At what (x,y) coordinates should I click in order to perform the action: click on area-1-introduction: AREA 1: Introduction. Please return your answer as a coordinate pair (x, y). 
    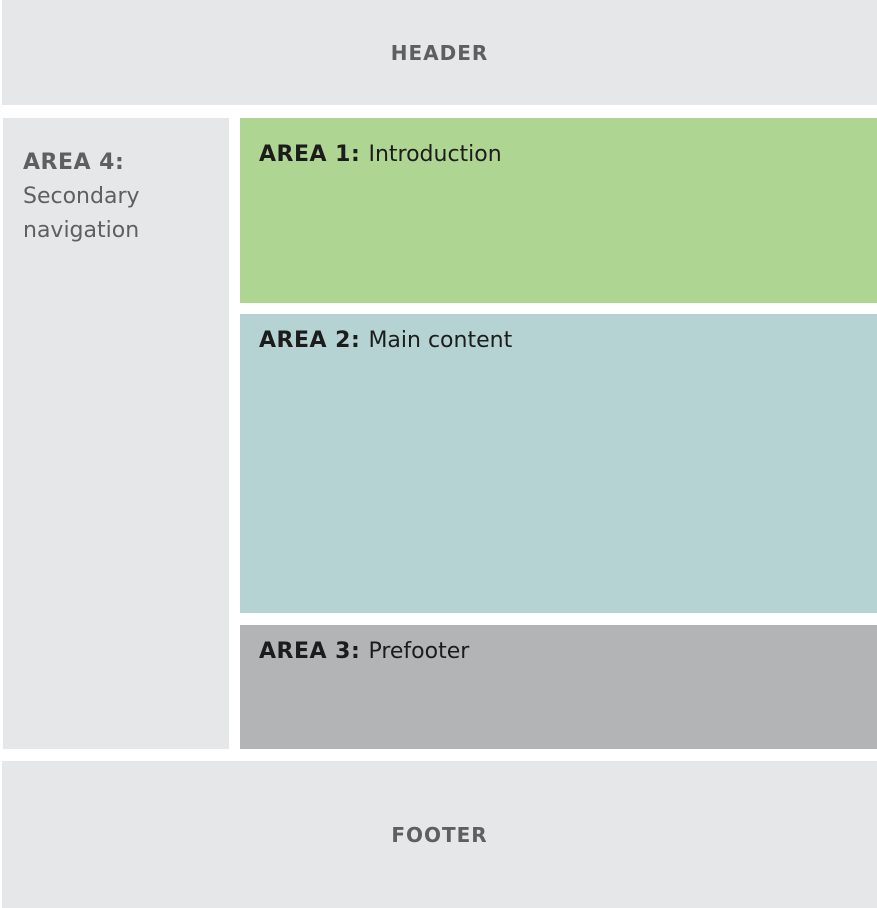
    Looking at the image, I should click on (558, 210).